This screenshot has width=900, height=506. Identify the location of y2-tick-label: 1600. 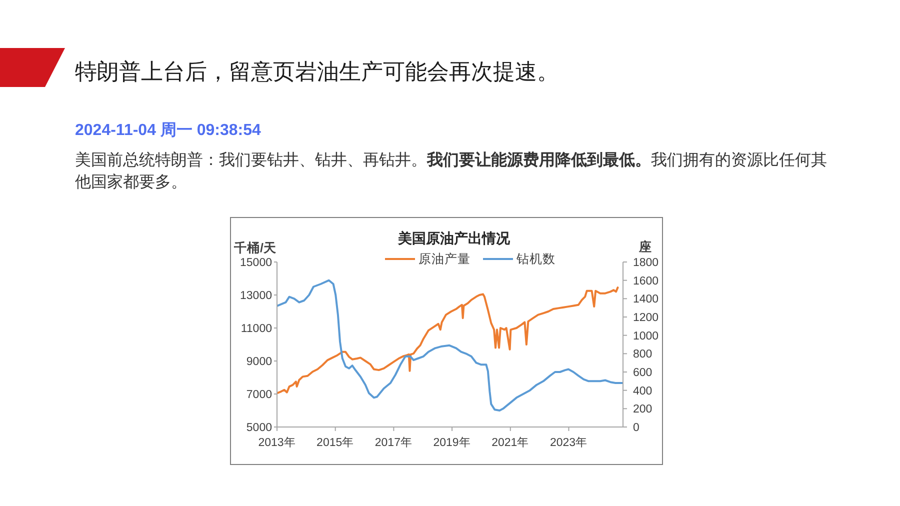
(646, 281).